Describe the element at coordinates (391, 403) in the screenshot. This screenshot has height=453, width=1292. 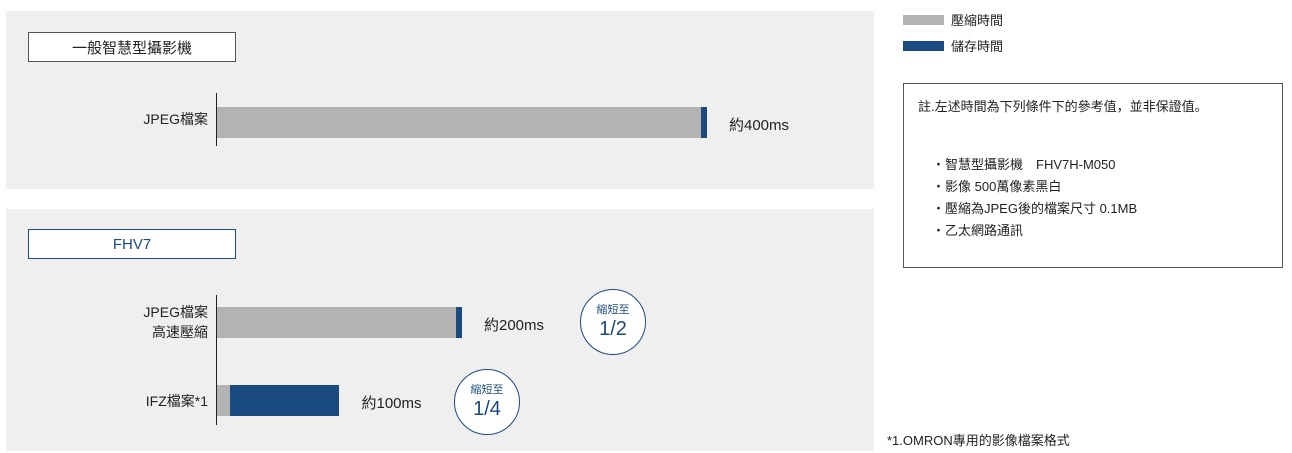
I see `value-label-ifz: 約100ms` at that location.